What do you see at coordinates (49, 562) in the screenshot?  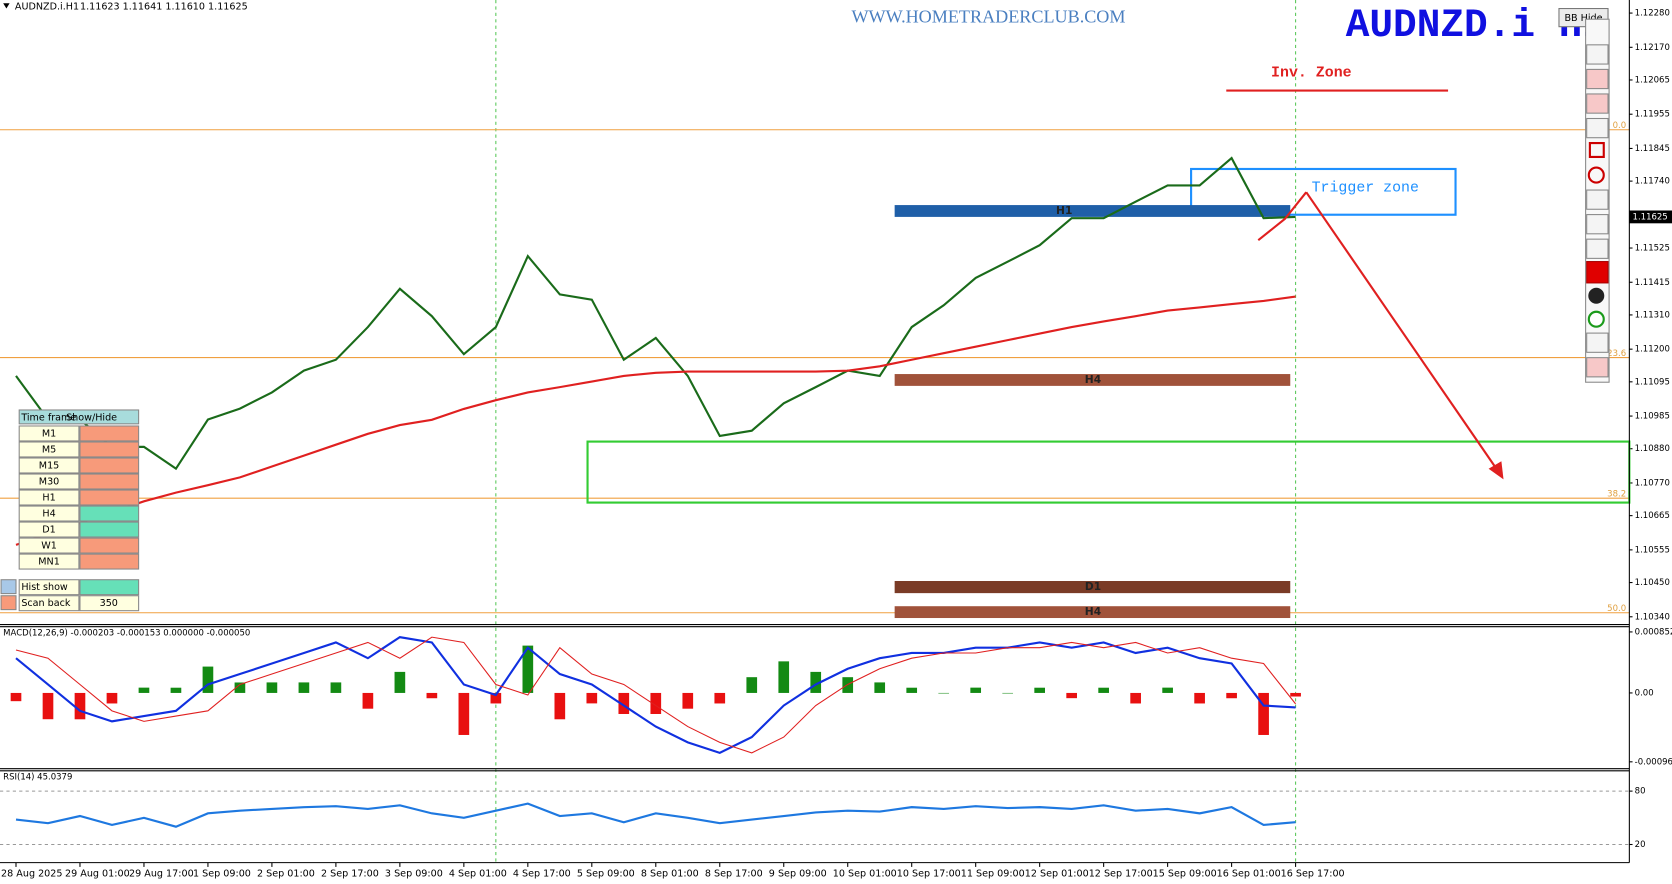 I see `tf-label: MN1` at bounding box center [49, 562].